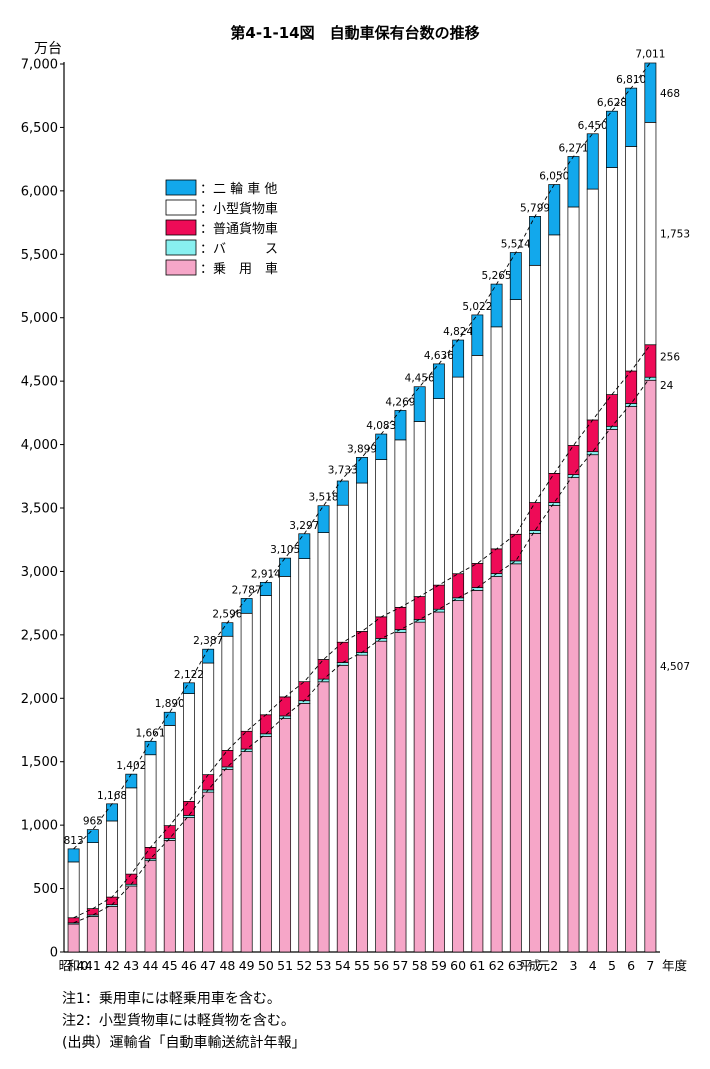 Image resolution: width=710 pixels, height=1069 pixels. I want to click on x-tick-label: 58, so click(420, 965).